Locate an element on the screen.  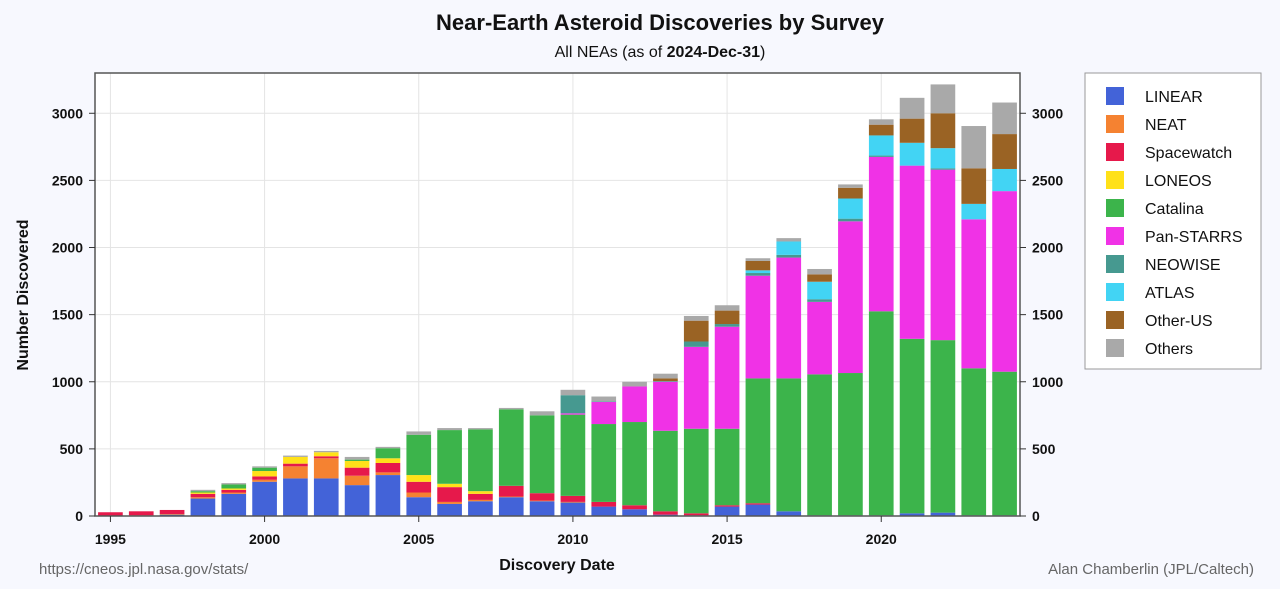
bar-neowise-2015 is located at coordinates (727, 325).